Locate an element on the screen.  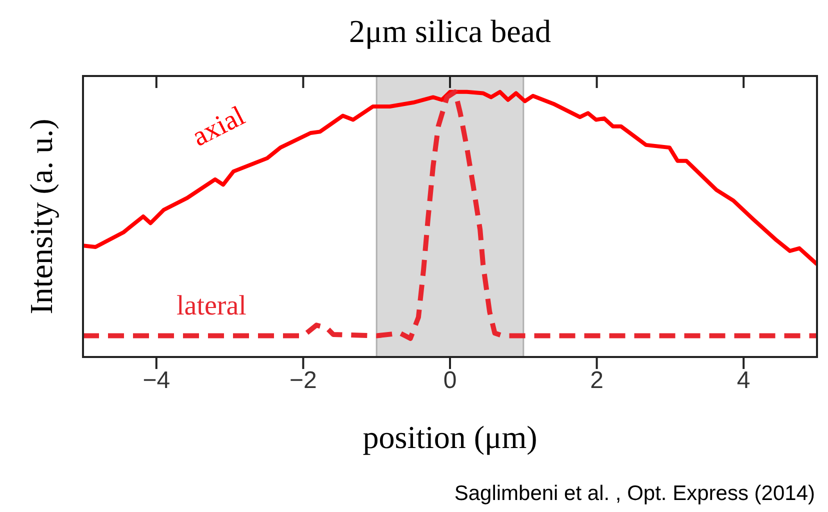
text: axial is located at coordinates (218, 126).